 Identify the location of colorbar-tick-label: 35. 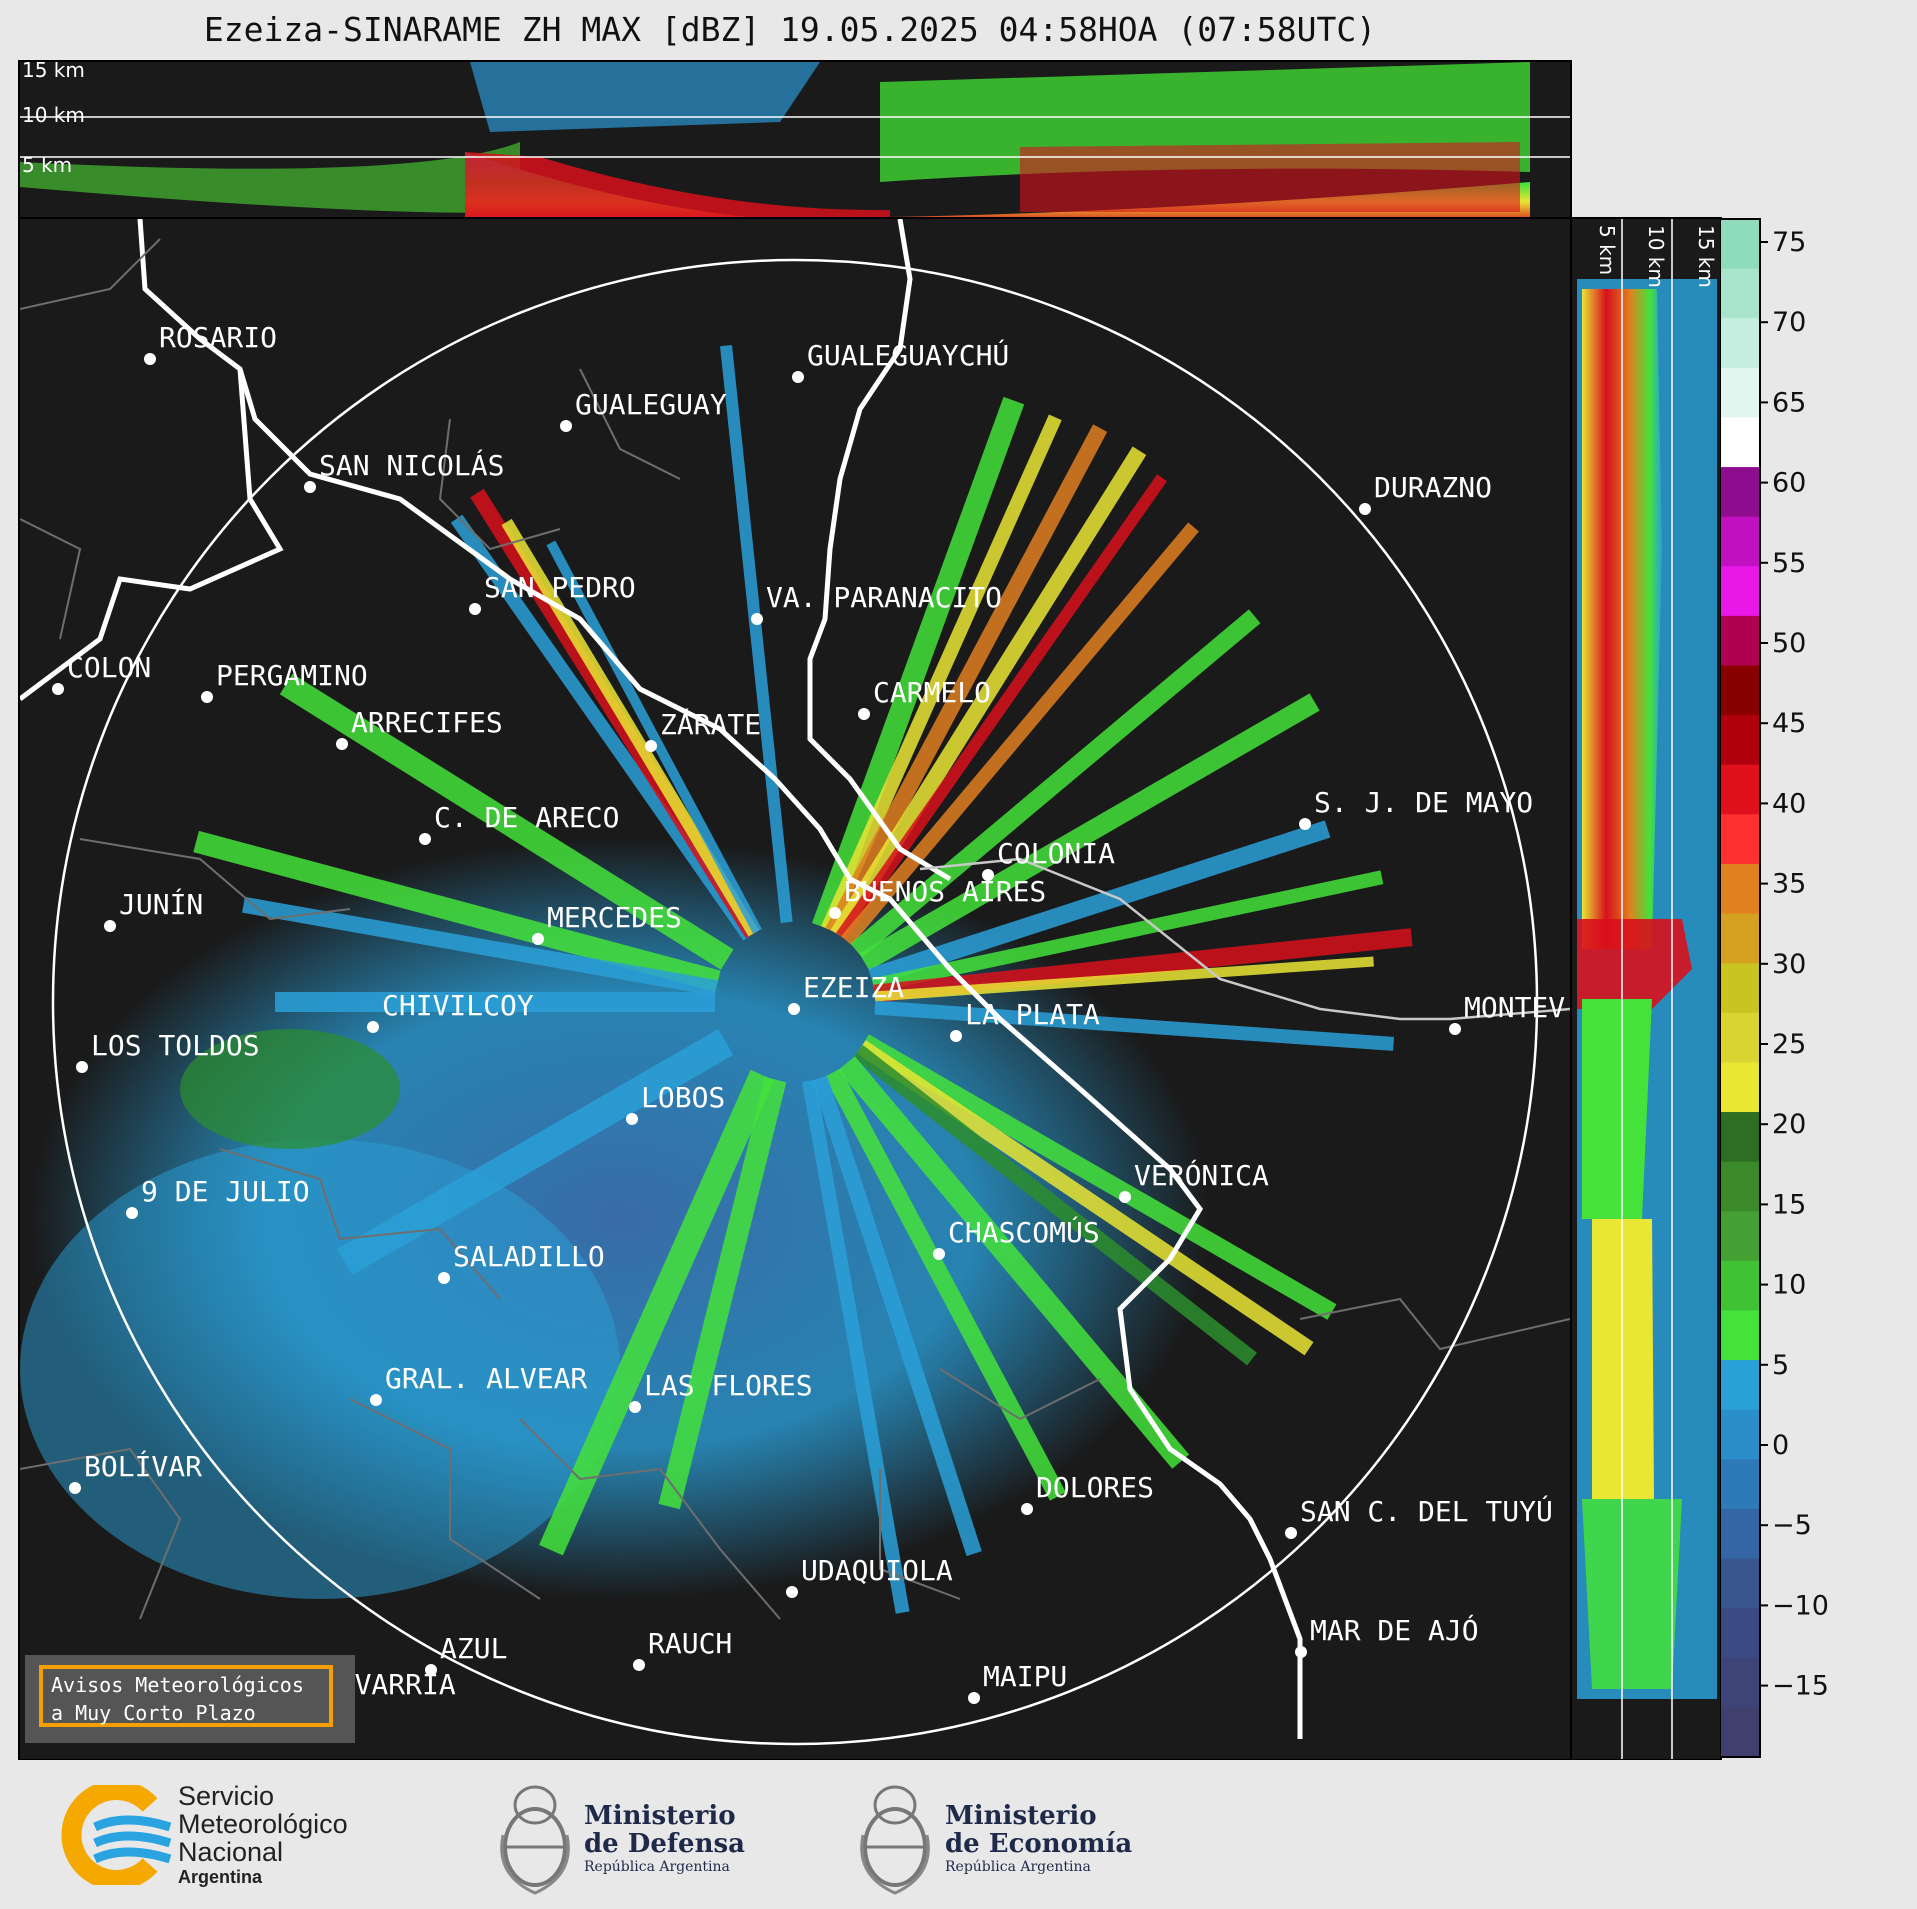
(1789, 884).